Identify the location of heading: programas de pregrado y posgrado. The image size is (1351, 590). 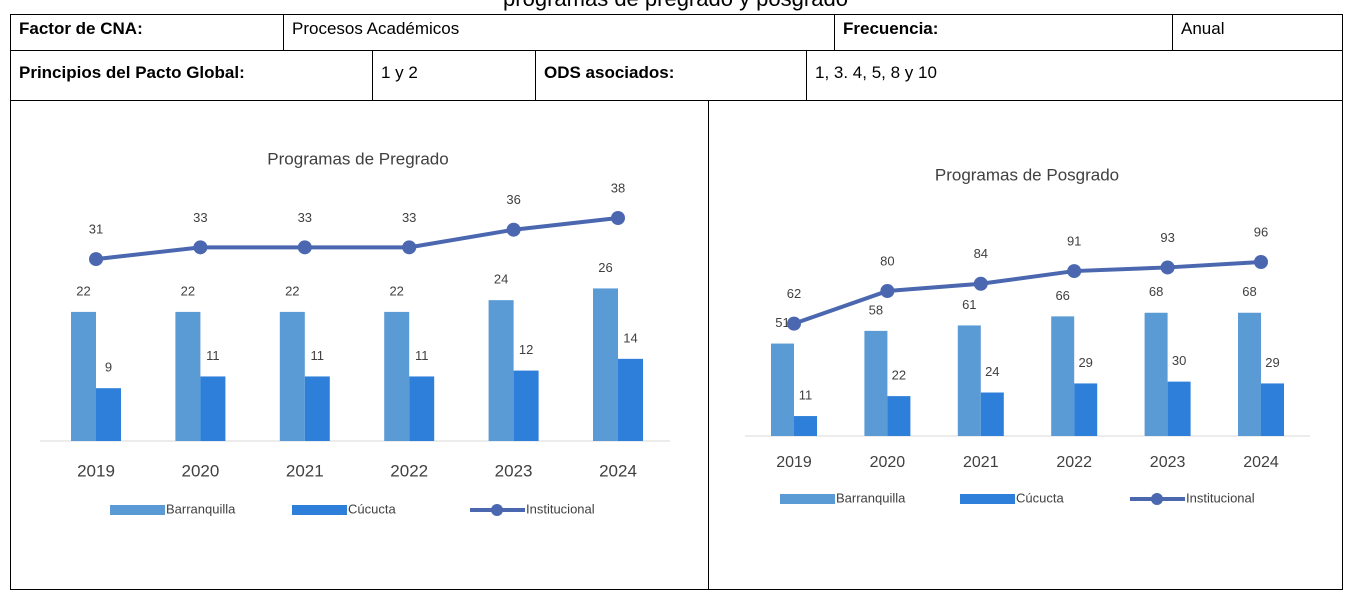
(675, 6).